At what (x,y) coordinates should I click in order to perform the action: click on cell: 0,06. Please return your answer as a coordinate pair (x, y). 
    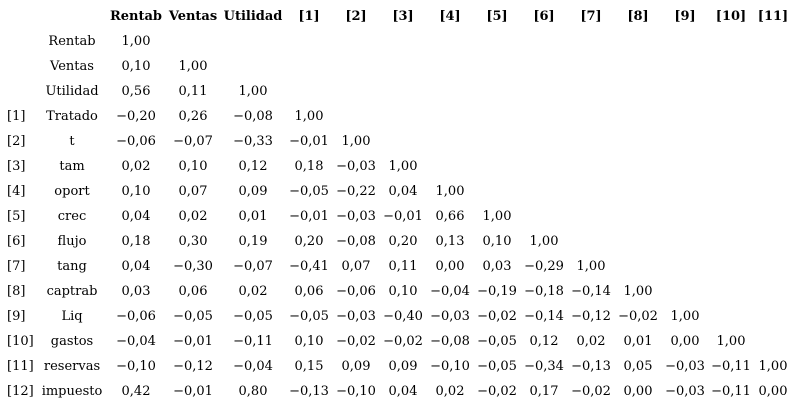
    Looking at the image, I should click on (309, 291).